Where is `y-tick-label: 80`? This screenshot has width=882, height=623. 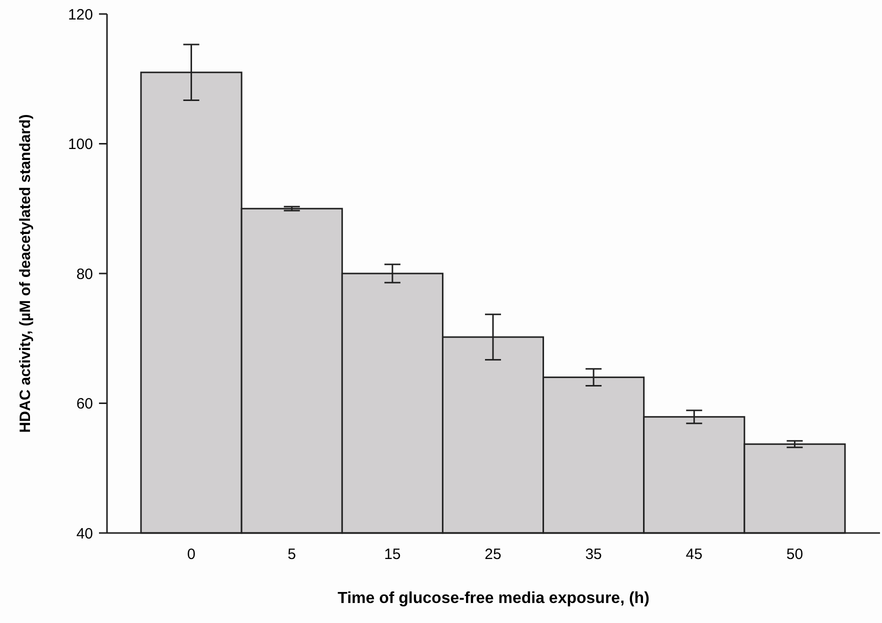
y-tick-label: 80 is located at coordinates (84, 274).